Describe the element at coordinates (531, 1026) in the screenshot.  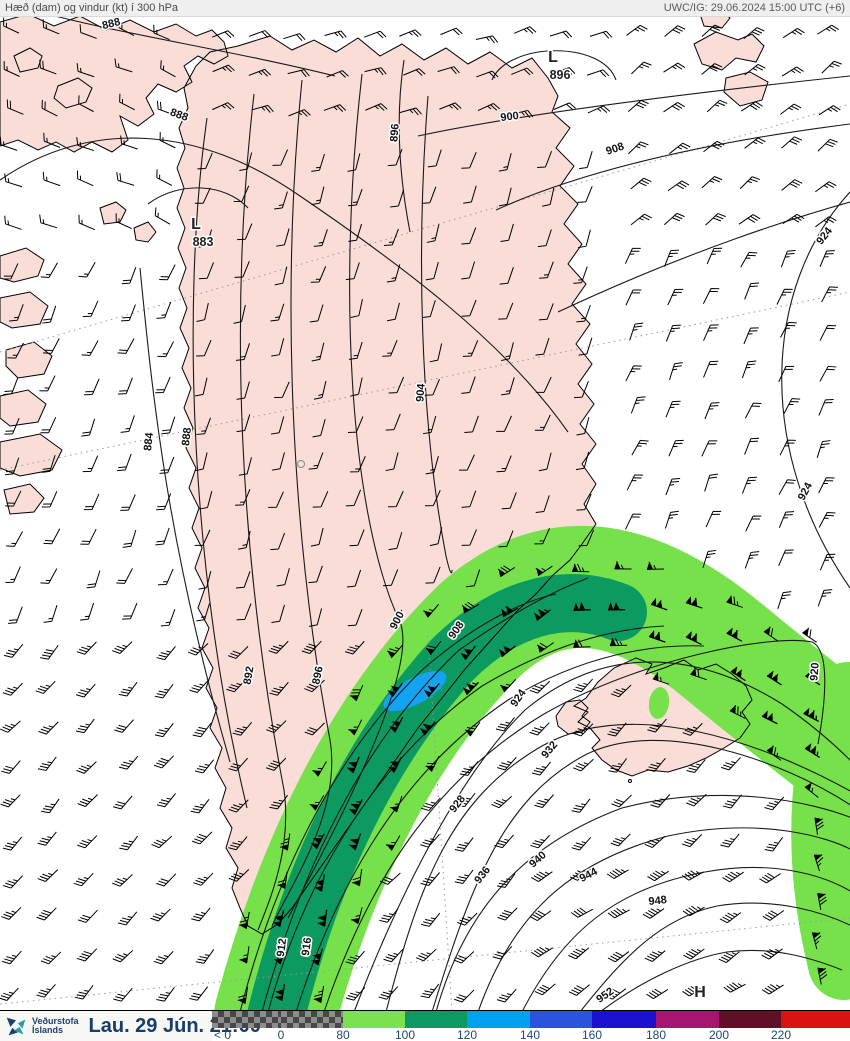
I see `wind-speed-legend: < 0 0 80 100 120 140 160 180 200 220` at that location.